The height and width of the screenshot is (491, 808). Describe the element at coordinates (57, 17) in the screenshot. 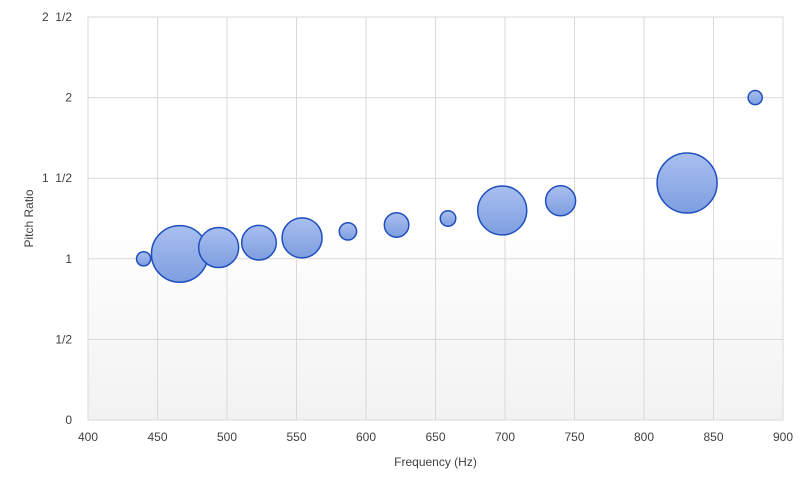

I see `y-tick-label: 2 1/2` at that location.